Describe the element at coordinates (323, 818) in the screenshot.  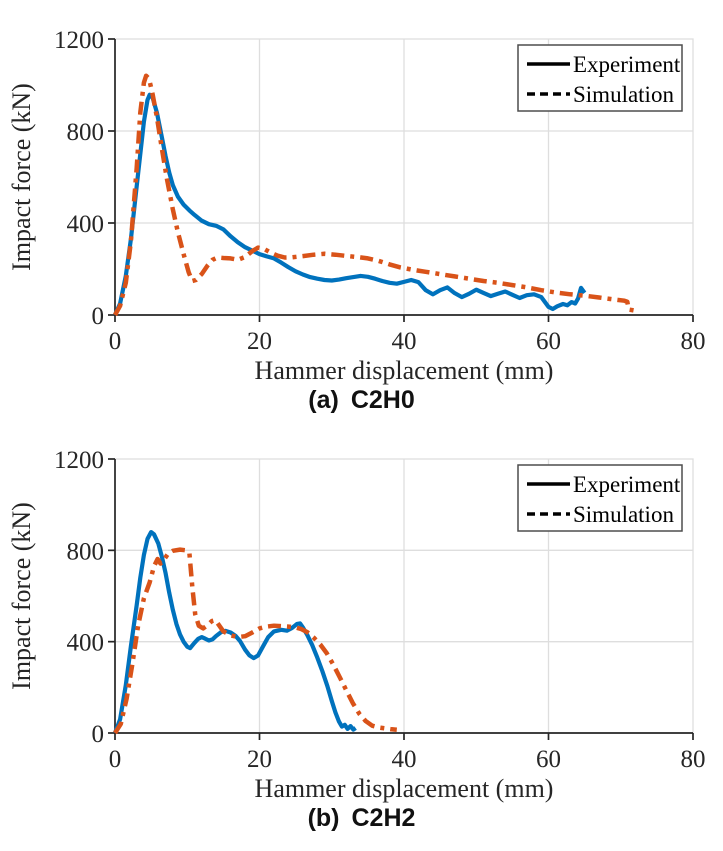
I see `chart-b-caption-index: (b)` at that location.